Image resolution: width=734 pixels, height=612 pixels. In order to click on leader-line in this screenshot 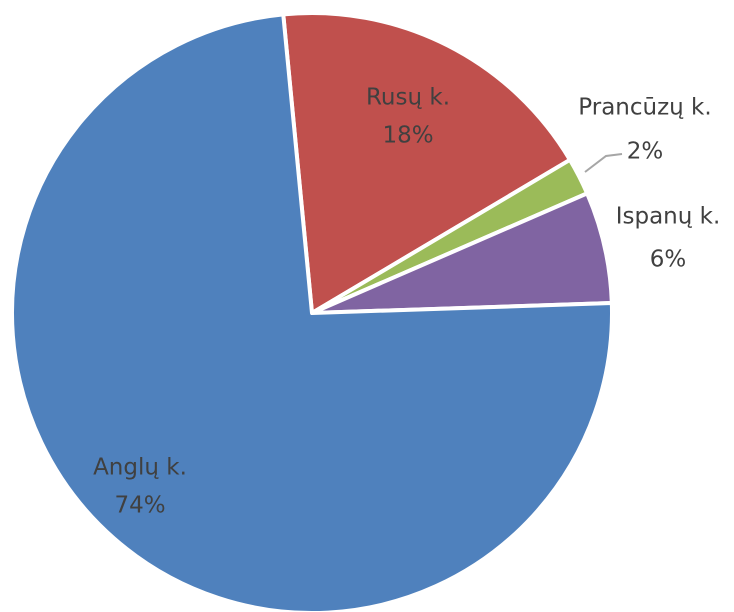, I will do `click(603, 163)`.